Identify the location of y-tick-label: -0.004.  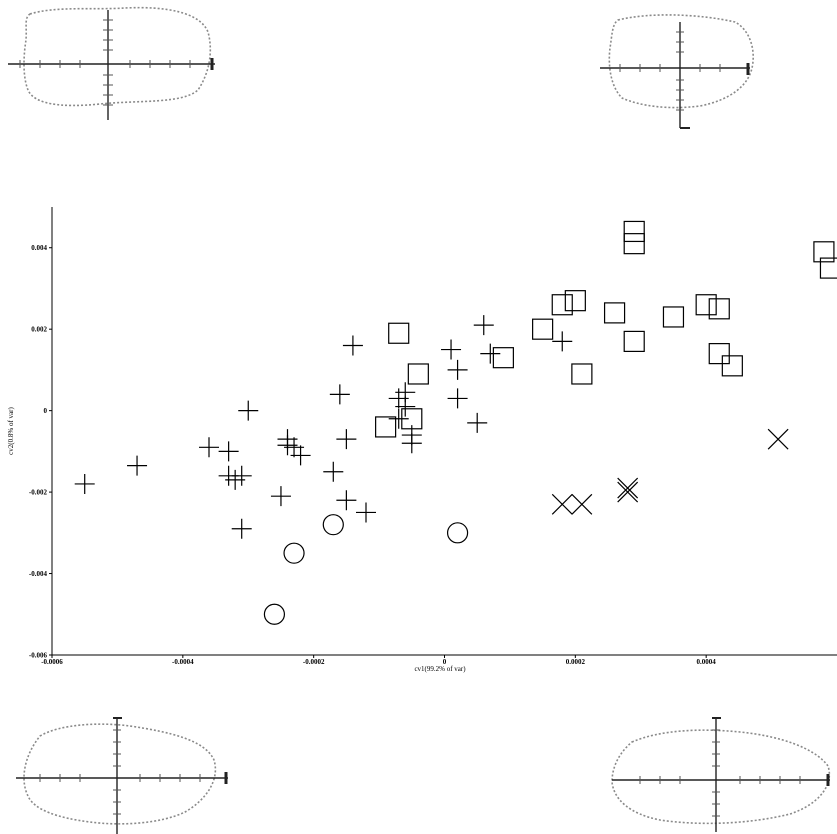
(38, 574).